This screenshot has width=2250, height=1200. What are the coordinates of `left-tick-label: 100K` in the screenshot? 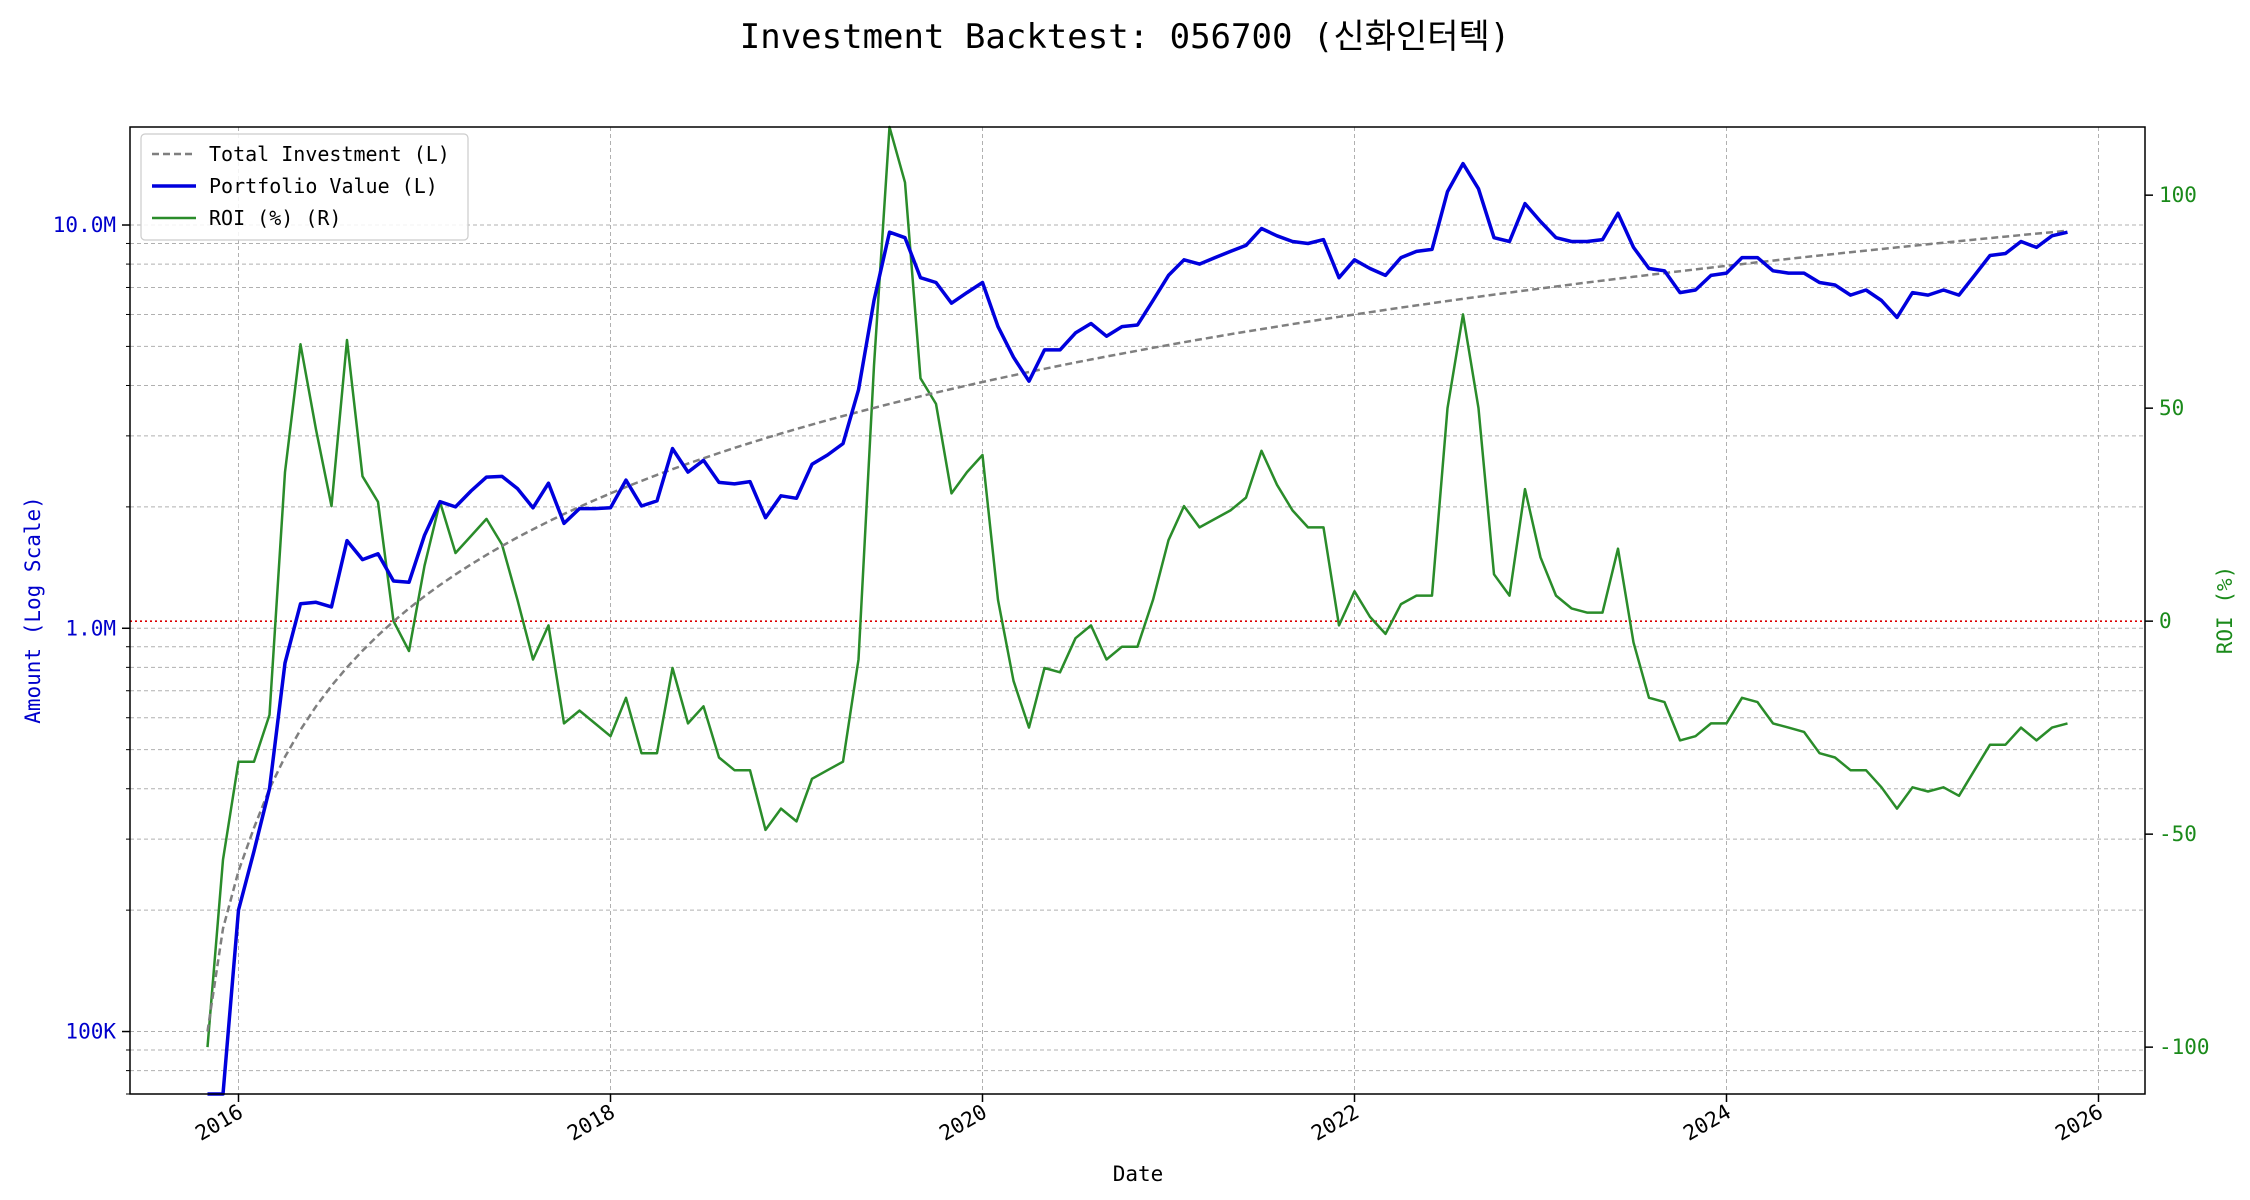 It's located at (90, 1032).